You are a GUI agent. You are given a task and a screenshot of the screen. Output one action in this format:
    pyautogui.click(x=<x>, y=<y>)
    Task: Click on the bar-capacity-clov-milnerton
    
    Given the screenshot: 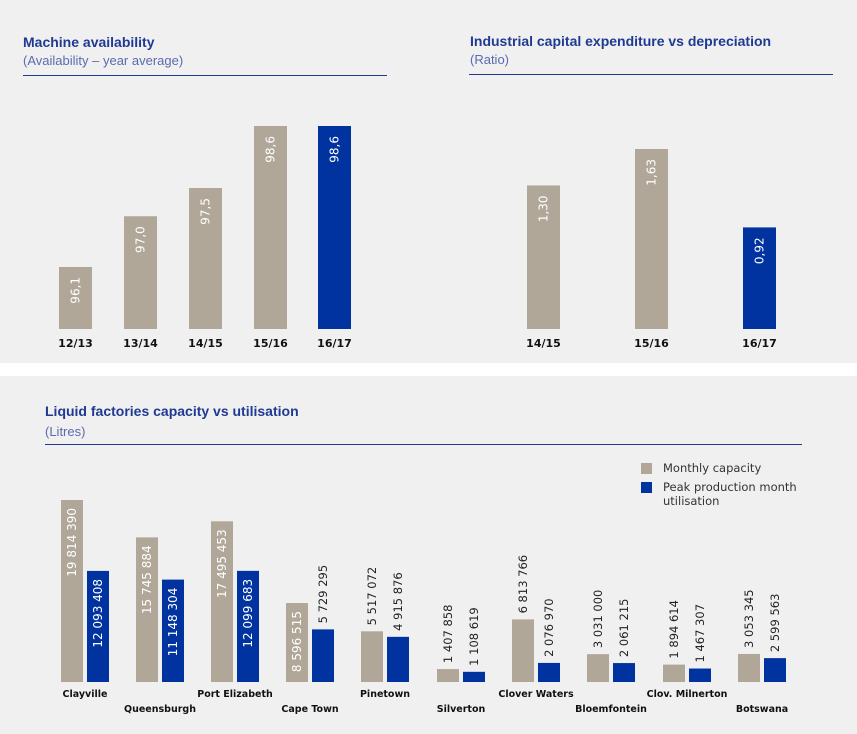 What is the action you would take?
    pyautogui.click(x=674, y=673)
    